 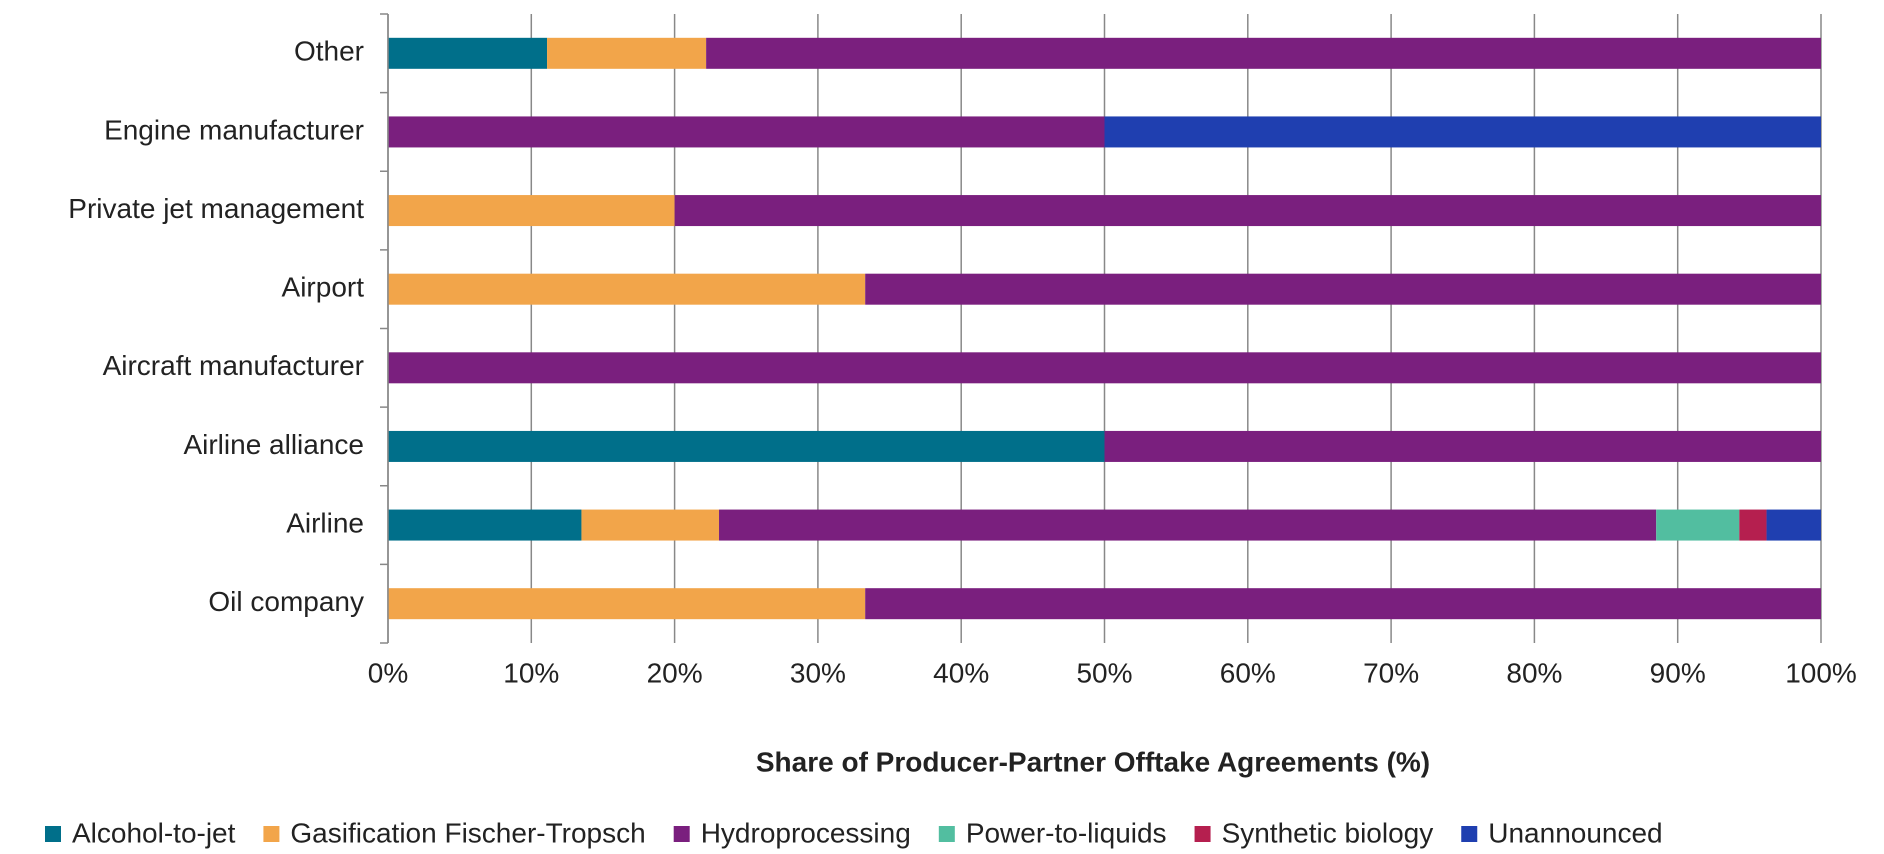 What do you see at coordinates (961, 672) in the screenshot?
I see `x-tick-label: 40%` at bounding box center [961, 672].